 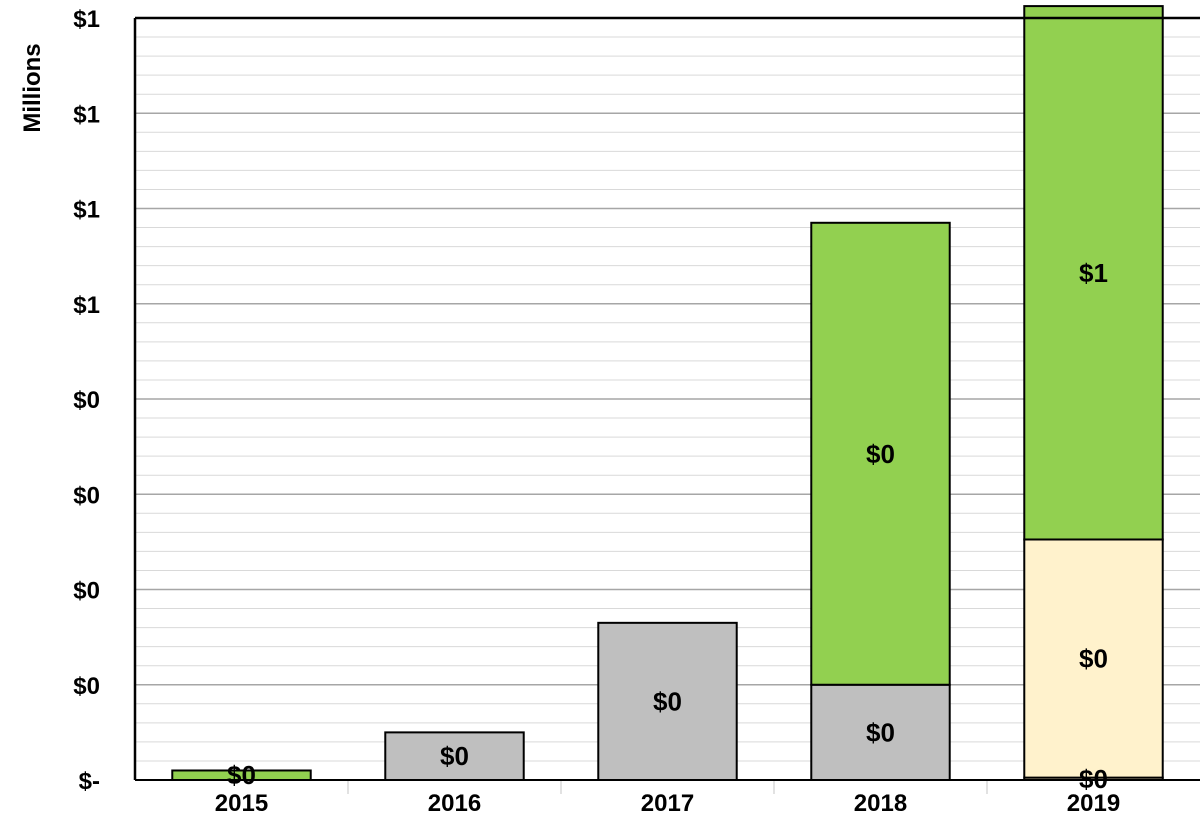 What do you see at coordinates (880, 802) in the screenshot?
I see `x-tick-label: 2018` at bounding box center [880, 802].